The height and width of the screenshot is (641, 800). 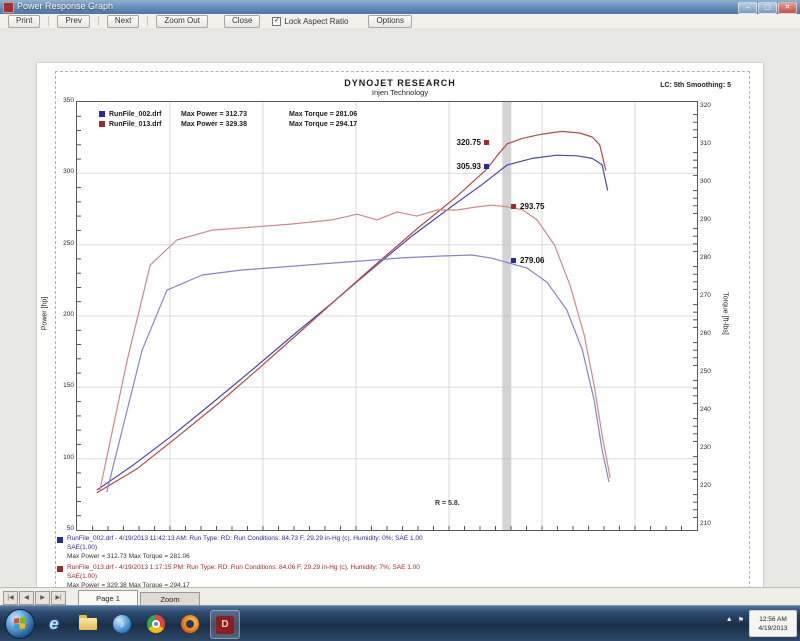 What do you see at coordinates (705, 295) in the screenshot?
I see `right-axis-tick: 270` at bounding box center [705, 295].